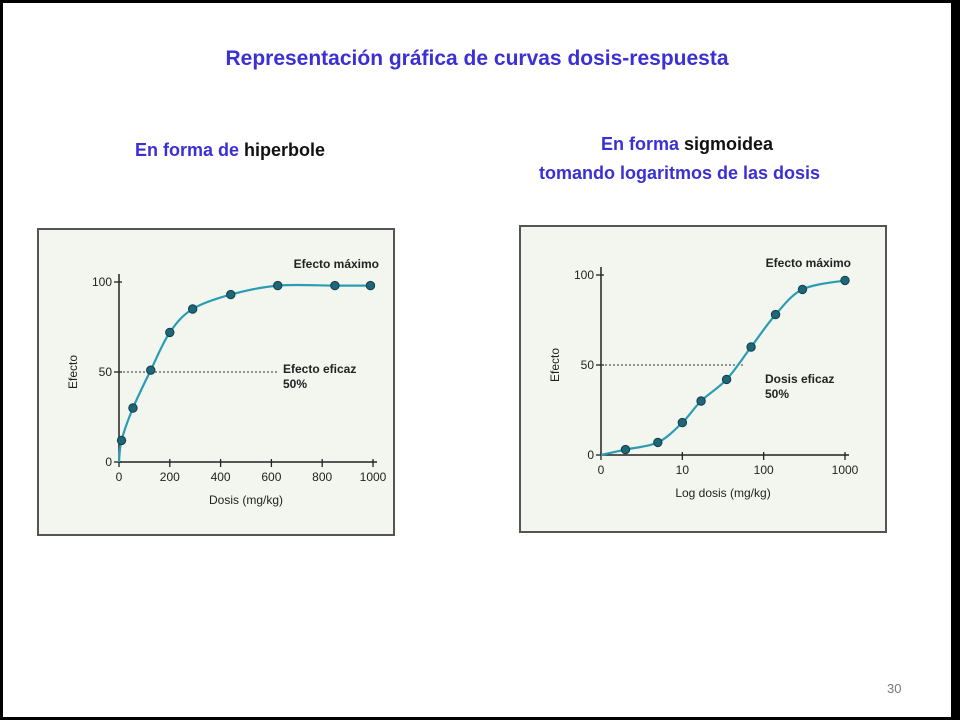  What do you see at coordinates (221, 477) in the screenshot?
I see `x-tick-label: 400` at bounding box center [221, 477].